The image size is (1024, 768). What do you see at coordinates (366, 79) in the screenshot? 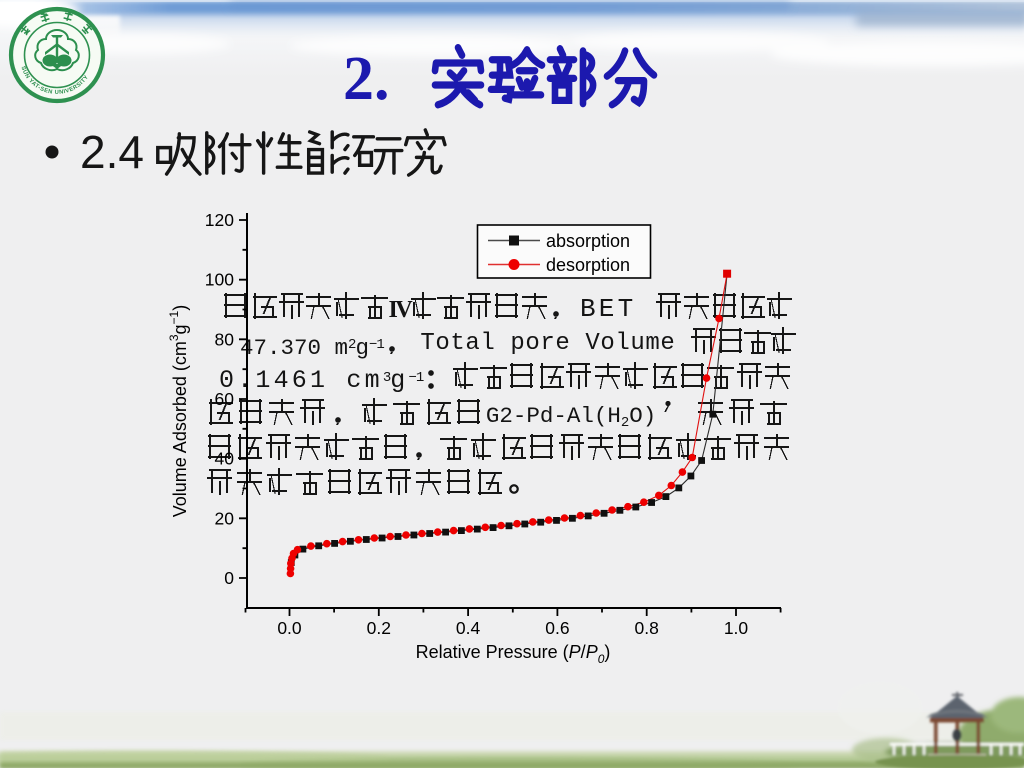
I see `svg-text: 2.` at bounding box center [366, 79].